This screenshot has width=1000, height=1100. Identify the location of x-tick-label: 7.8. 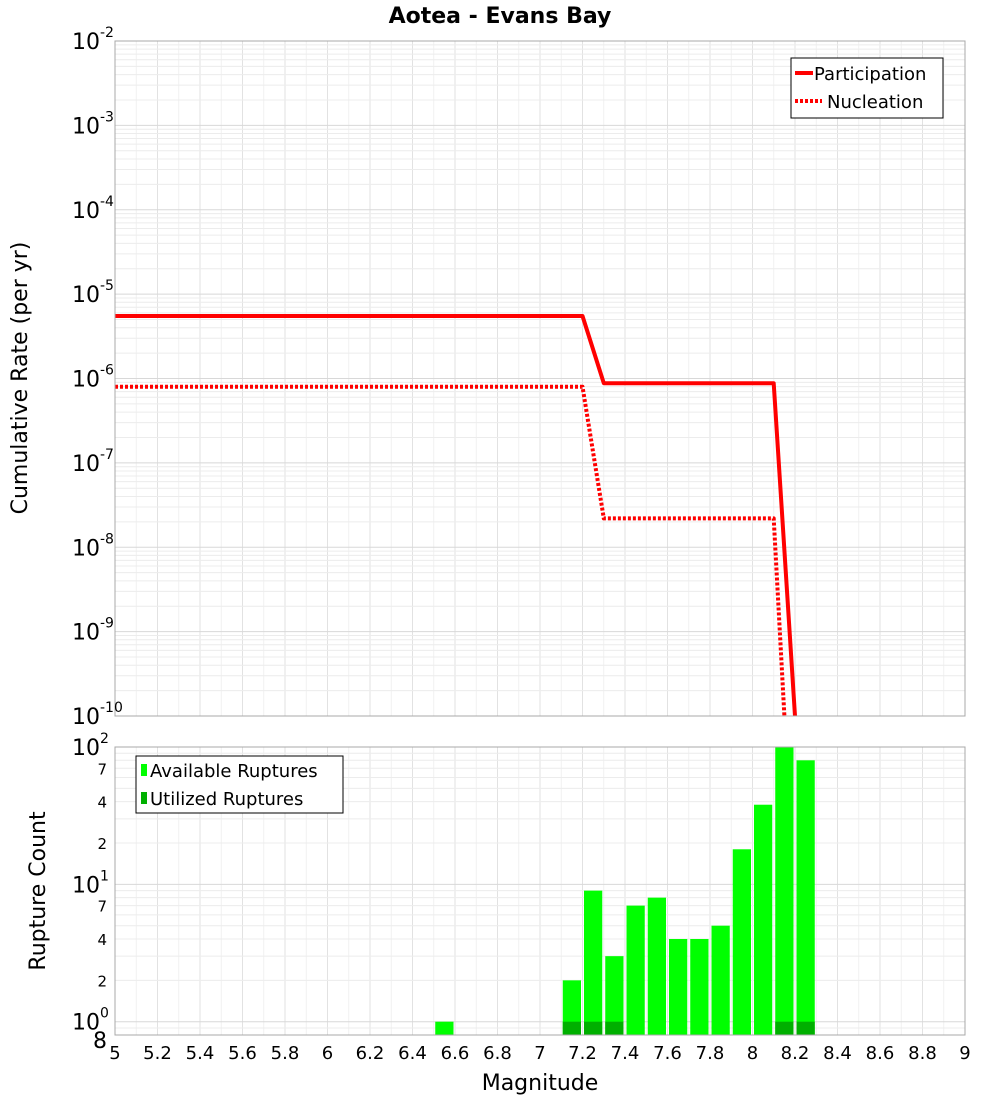
(710, 1053).